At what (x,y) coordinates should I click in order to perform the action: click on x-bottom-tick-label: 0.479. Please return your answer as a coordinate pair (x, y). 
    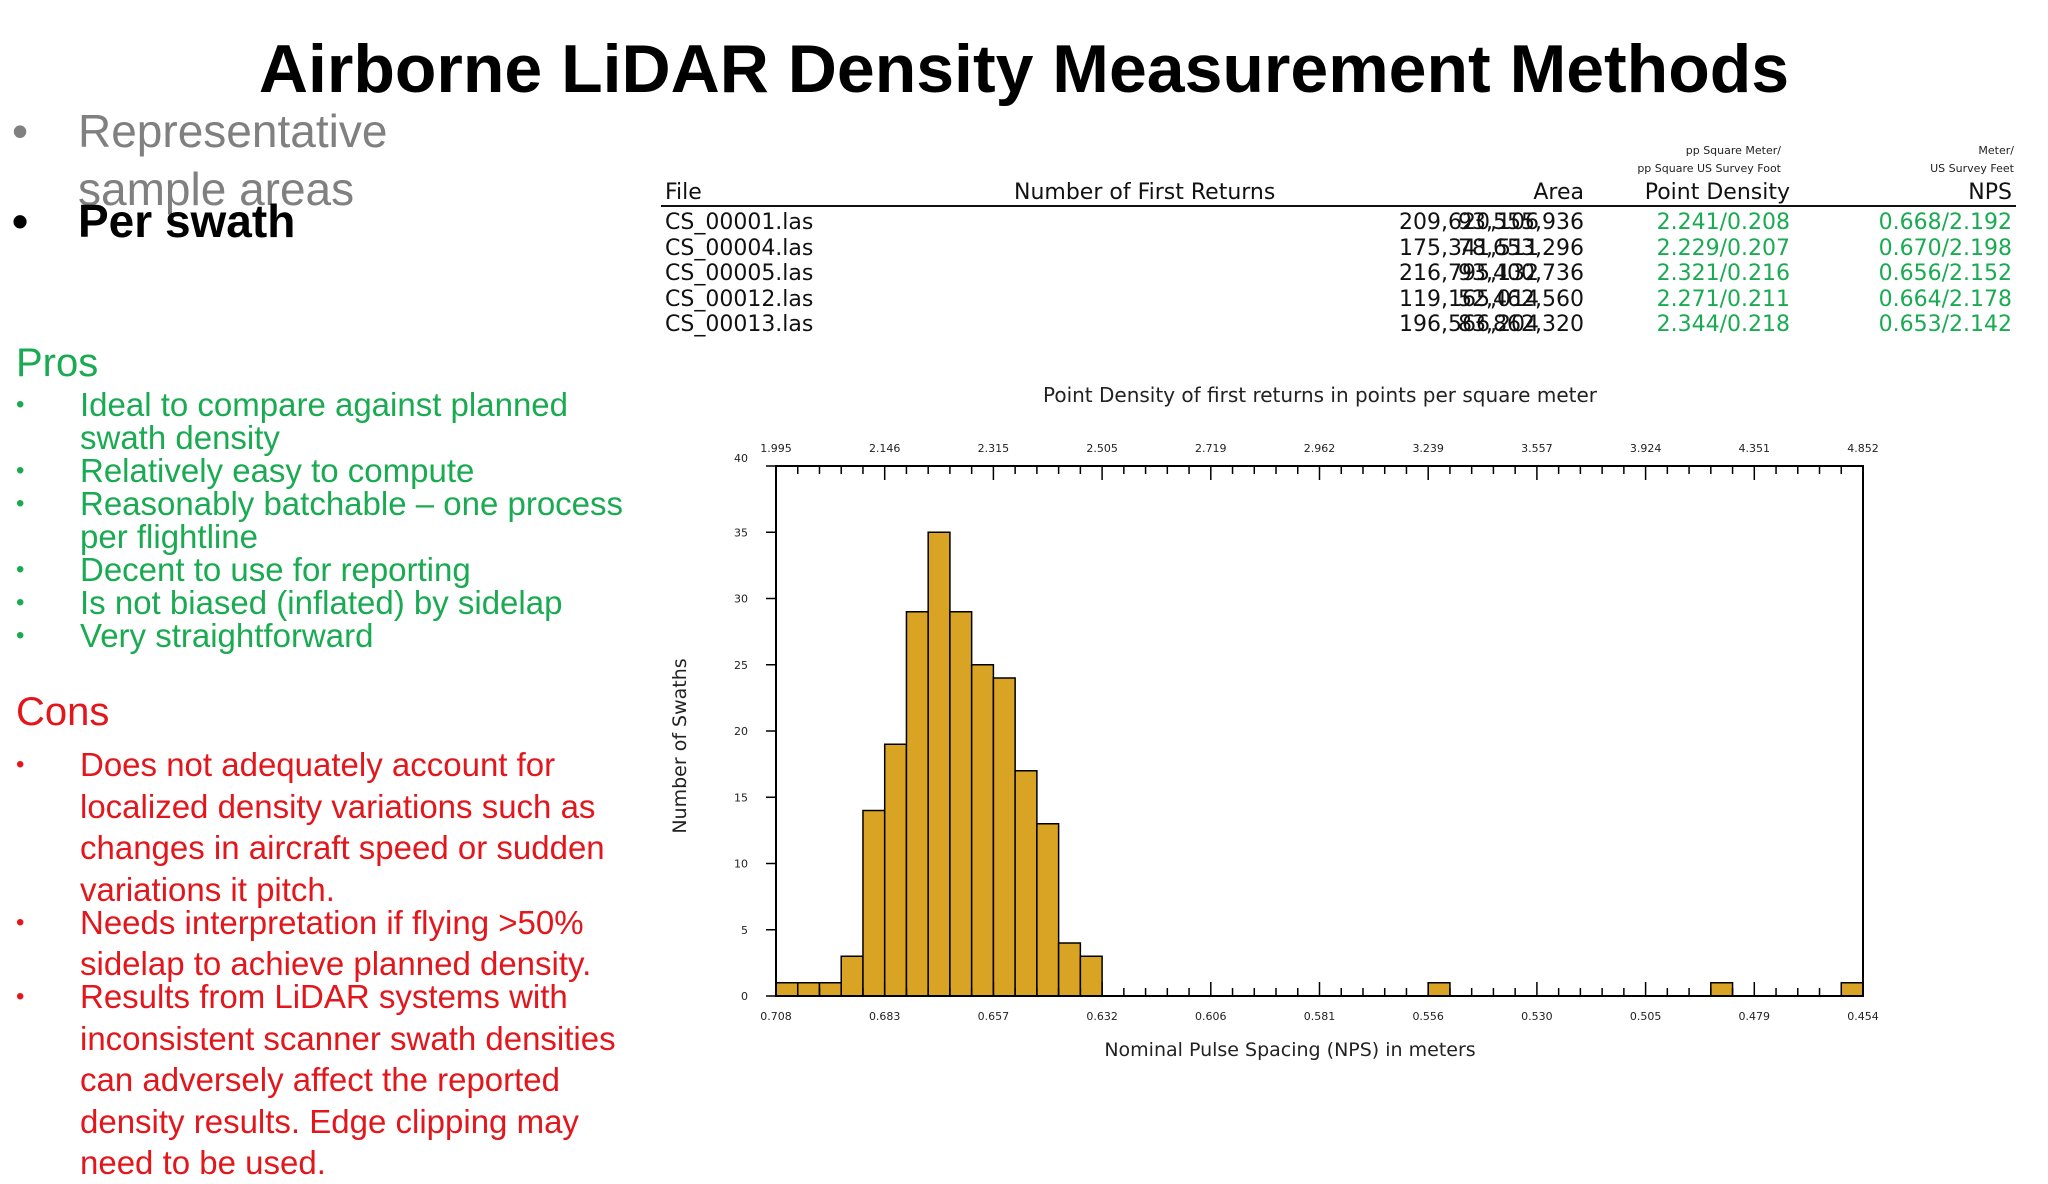
    Looking at the image, I should click on (1755, 1016).